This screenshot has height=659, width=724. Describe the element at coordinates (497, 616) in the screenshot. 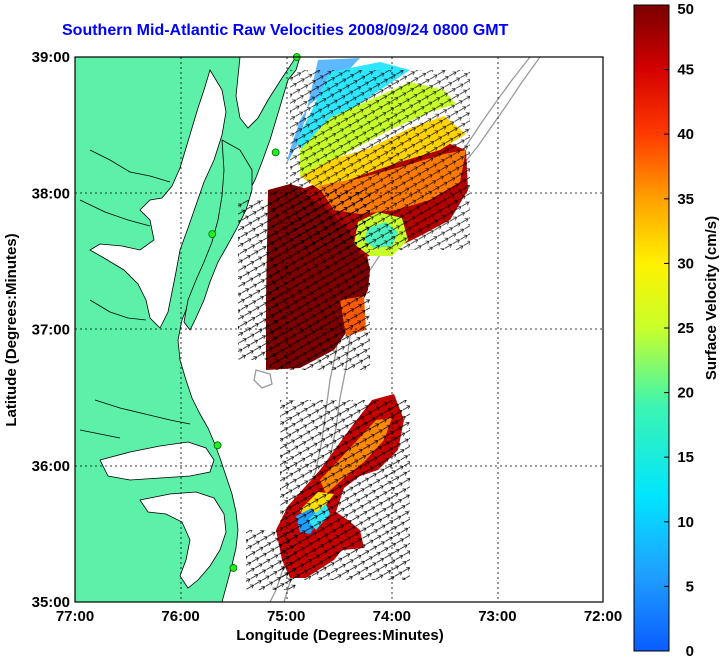

I see `longitude-tick-label: 73:00` at that location.